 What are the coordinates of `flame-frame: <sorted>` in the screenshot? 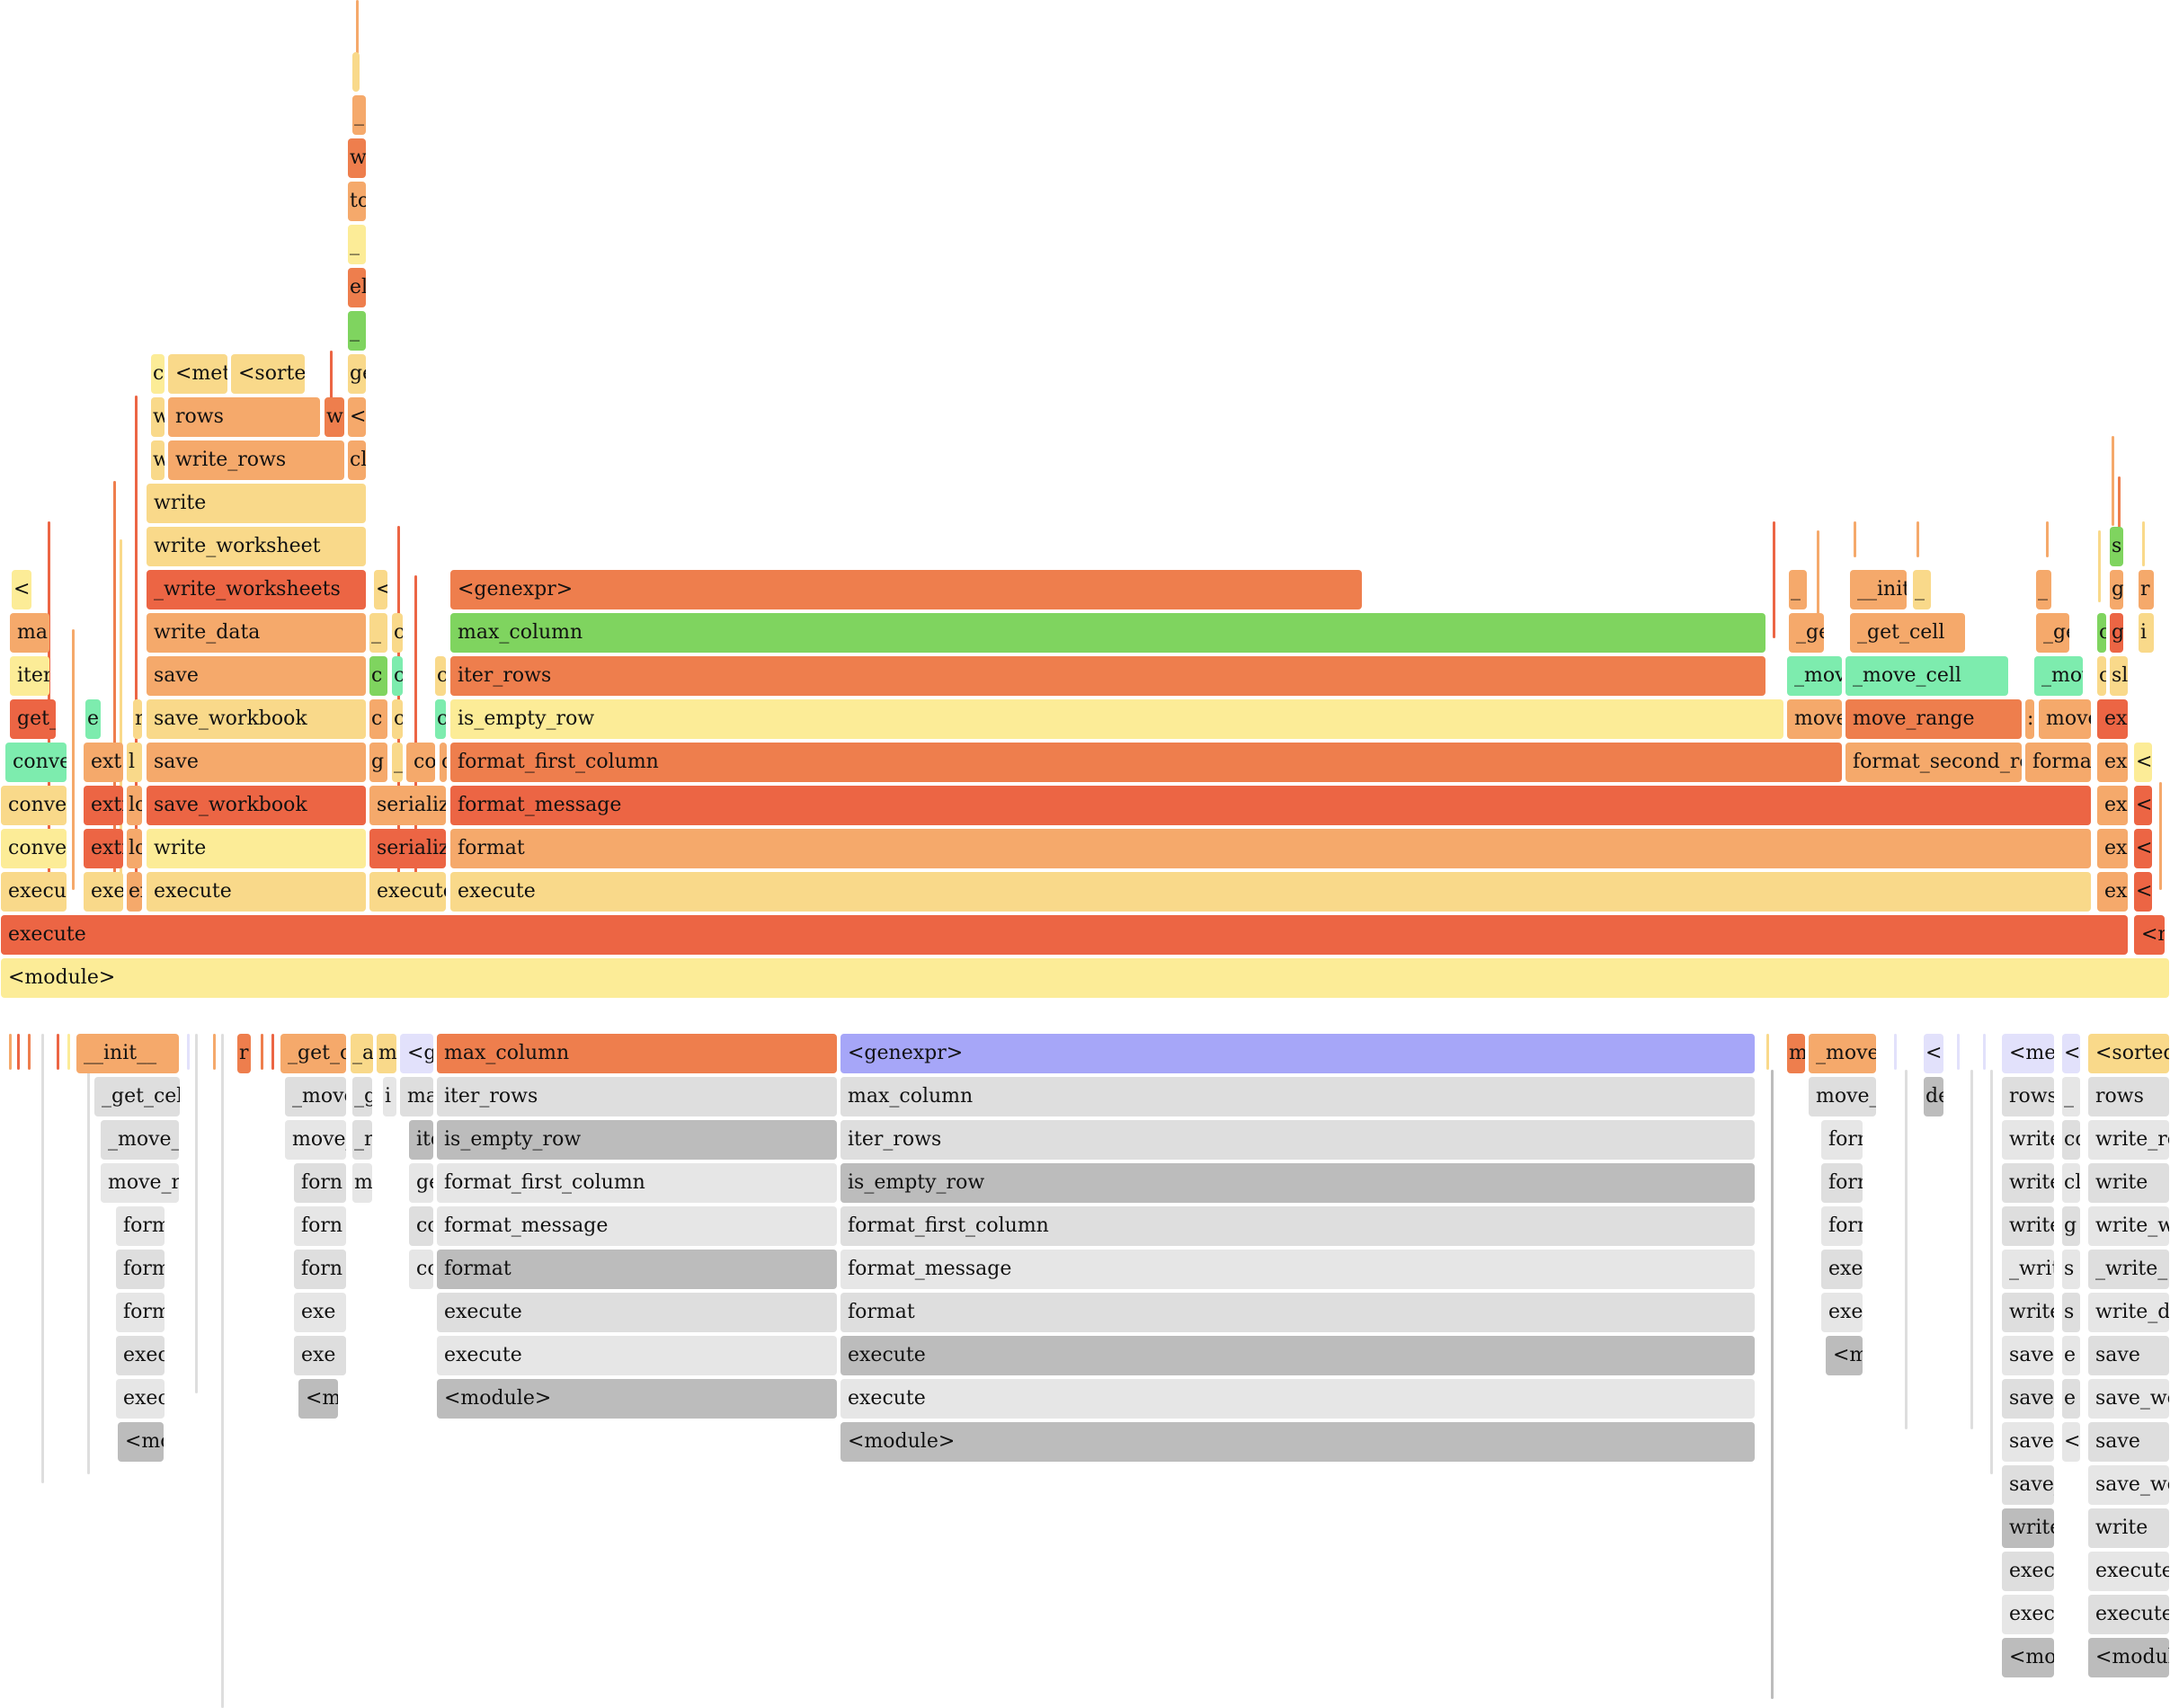 It's located at (268, 374).